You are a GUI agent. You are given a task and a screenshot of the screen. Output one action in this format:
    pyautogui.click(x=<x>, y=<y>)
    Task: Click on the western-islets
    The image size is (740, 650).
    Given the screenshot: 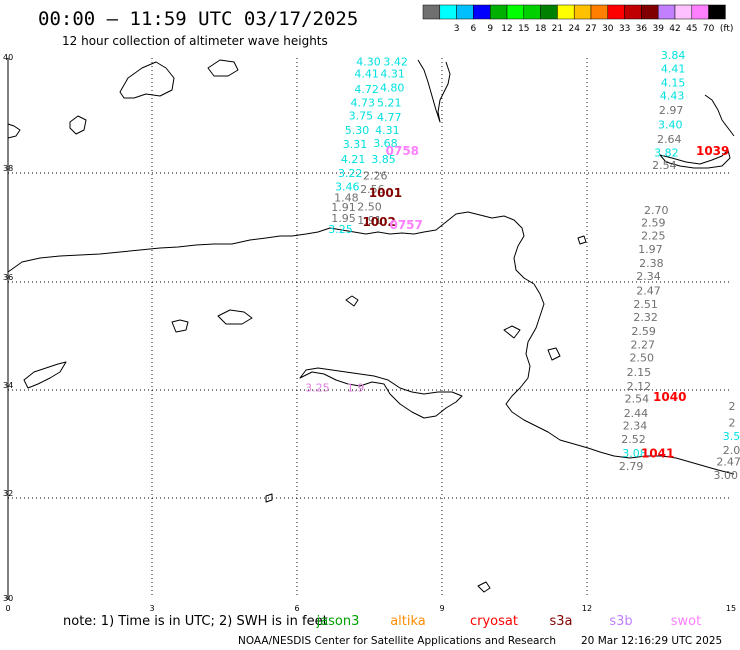 What is the action you would take?
    pyautogui.click(x=45, y=375)
    